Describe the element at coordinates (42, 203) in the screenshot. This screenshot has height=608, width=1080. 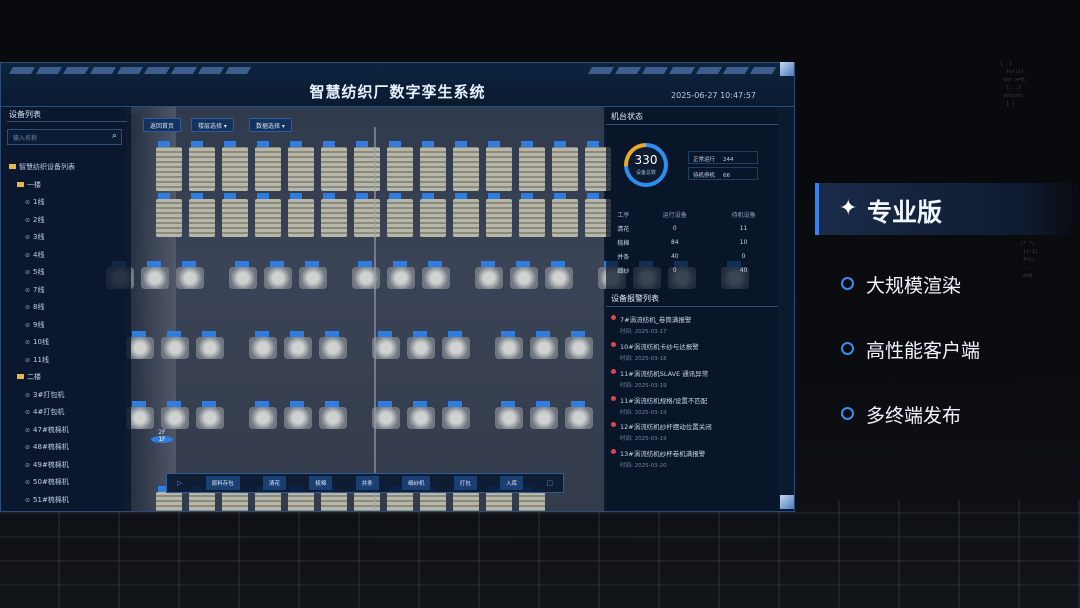
I see `tree-item: 1线` at that location.